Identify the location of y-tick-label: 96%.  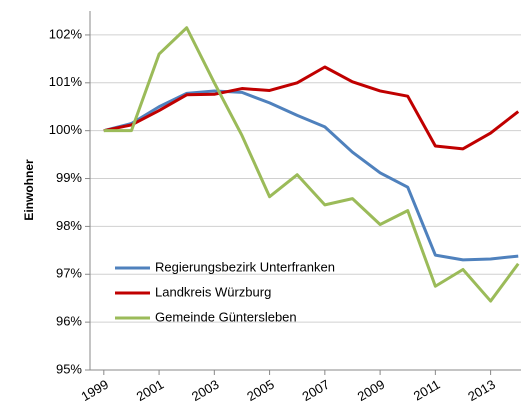
(69, 321).